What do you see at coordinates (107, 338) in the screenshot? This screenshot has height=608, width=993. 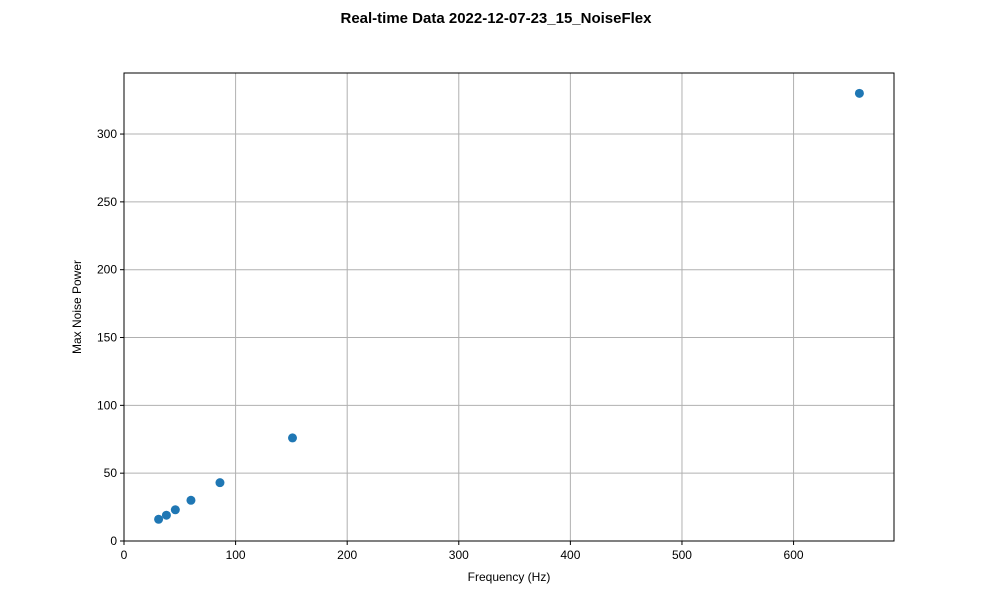 I see `y-tick-label: 150` at bounding box center [107, 338].